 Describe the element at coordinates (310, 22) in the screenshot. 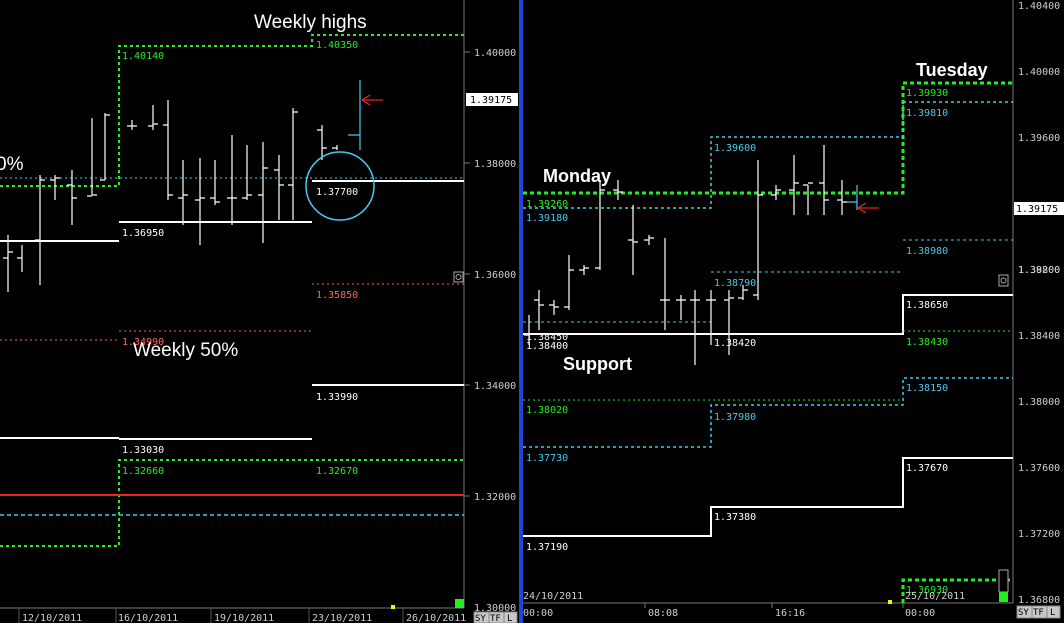

I see `annotation-weekly-highs: Weekly highs` at that location.